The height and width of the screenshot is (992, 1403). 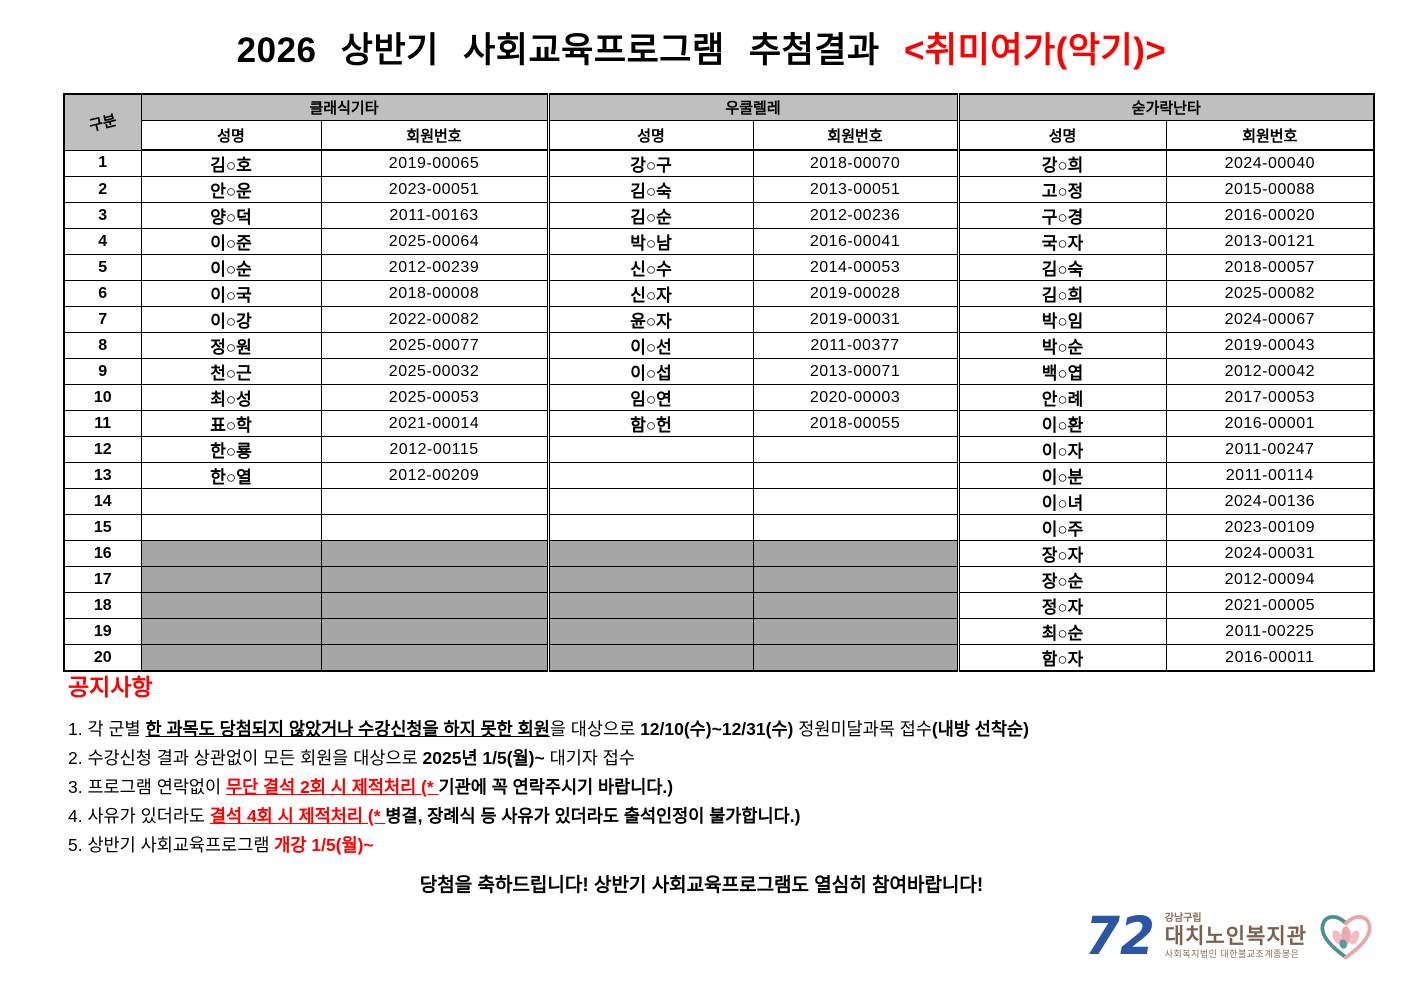 I want to click on name-cell: 이○선, so click(x=650, y=345).